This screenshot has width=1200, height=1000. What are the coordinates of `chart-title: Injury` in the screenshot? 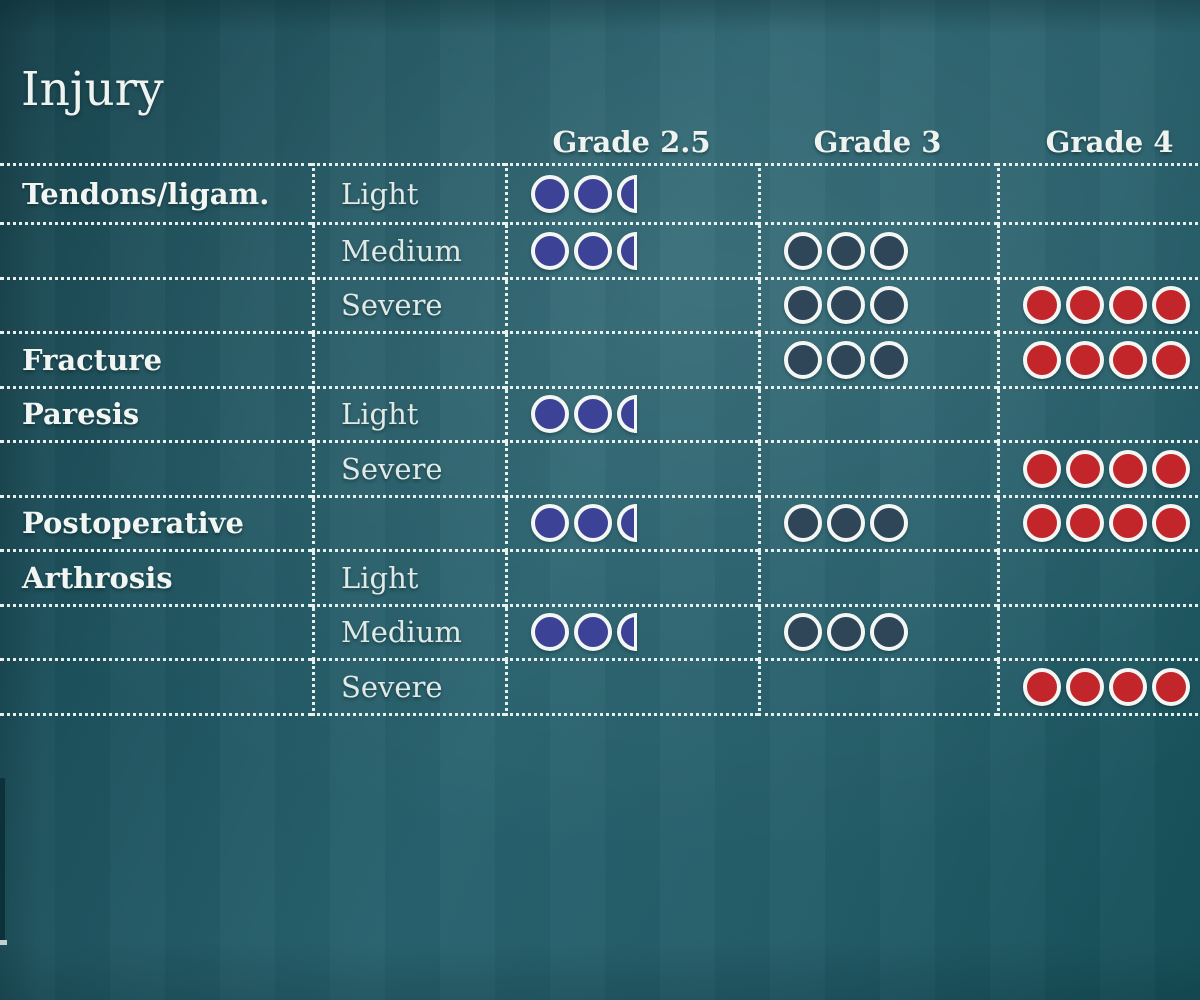 It's located at (92, 89).